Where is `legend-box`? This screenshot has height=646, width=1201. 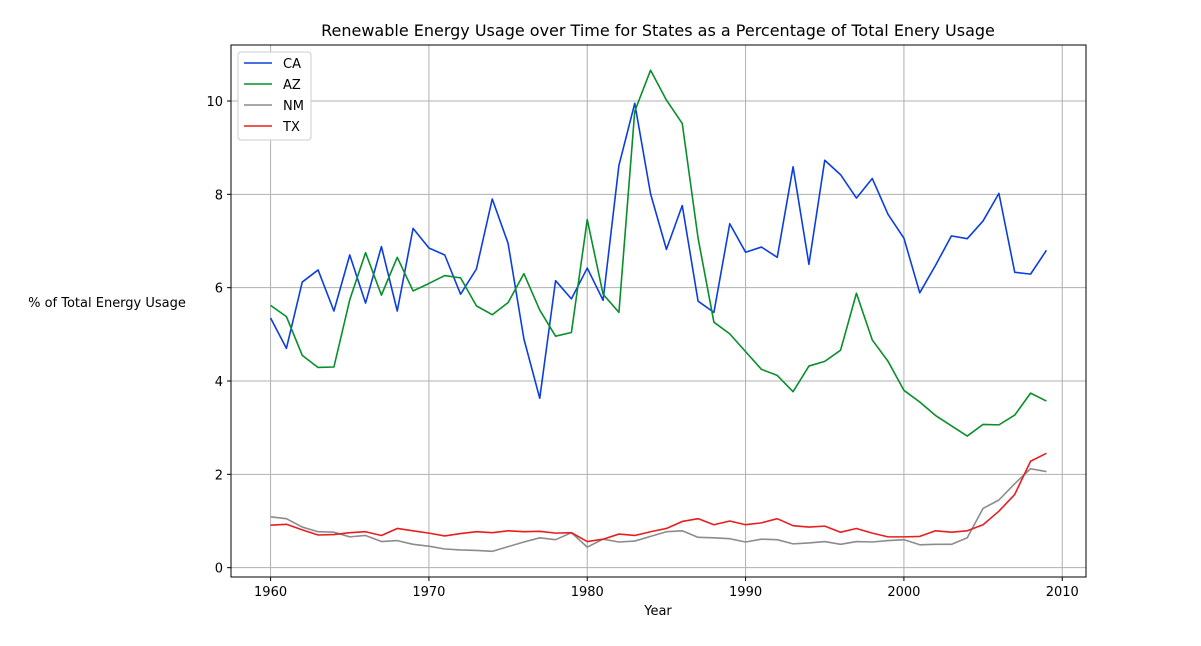
legend-box is located at coordinates (274, 96).